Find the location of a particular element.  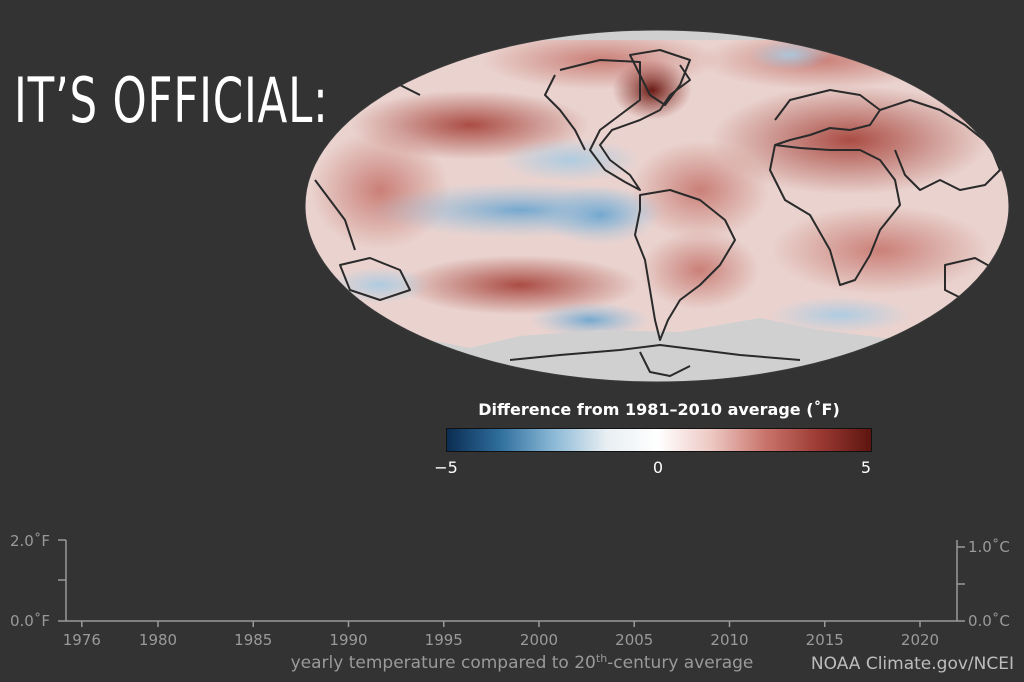

year-label: 1995 is located at coordinates (444, 640).